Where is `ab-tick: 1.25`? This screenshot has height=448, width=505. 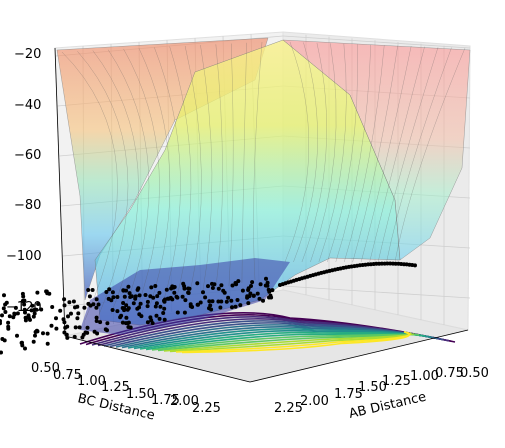
ab-tick: 1.25 is located at coordinates (396, 381).